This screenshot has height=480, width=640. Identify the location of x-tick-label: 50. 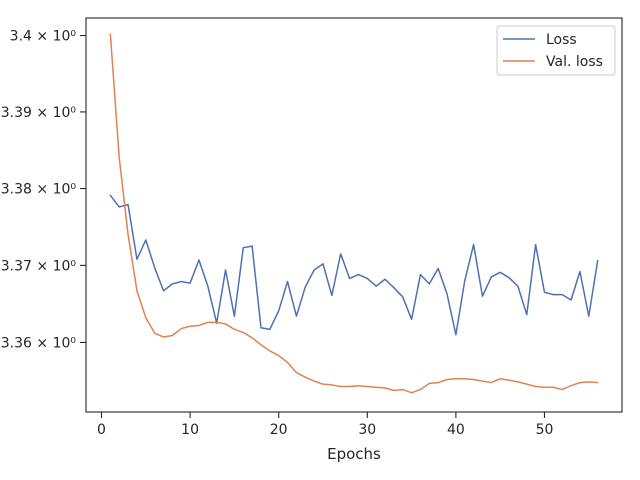
(545, 430).